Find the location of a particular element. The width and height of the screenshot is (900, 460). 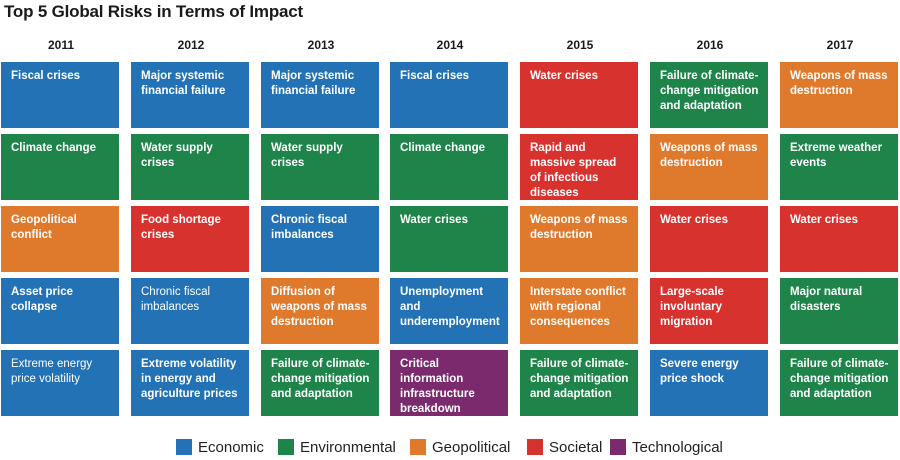

risk-cell-2011-rank-1: Fiscal crises is located at coordinates (60, 95).